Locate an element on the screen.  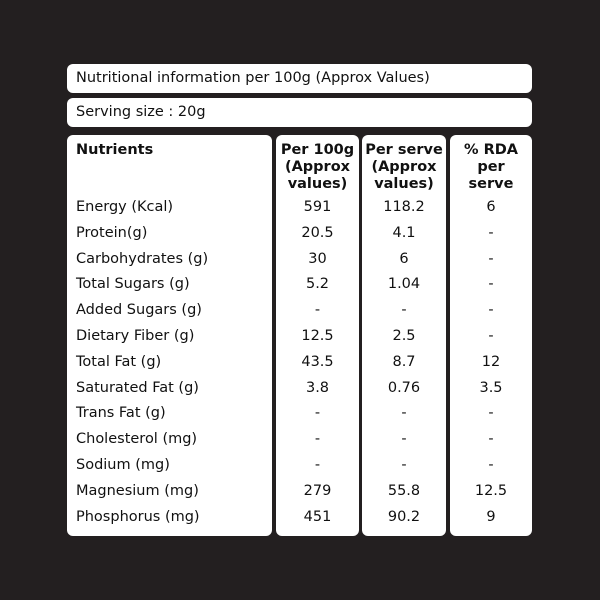
per-100g-header-line: (Approx is located at coordinates (317, 167).